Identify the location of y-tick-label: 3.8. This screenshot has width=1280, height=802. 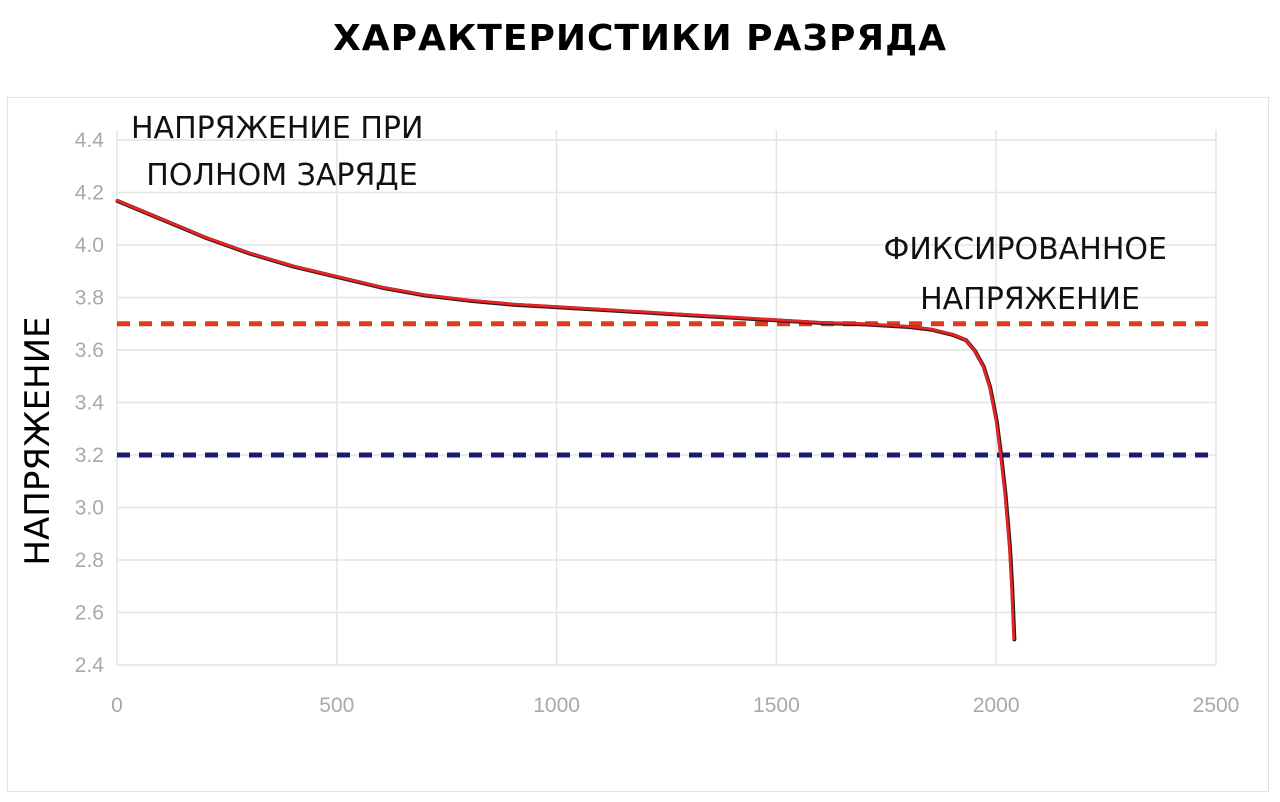
(89, 298).